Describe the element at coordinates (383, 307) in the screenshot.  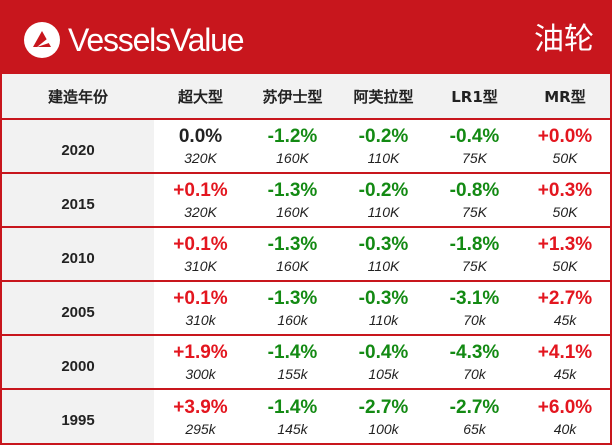
I see `value-cell-aframax: -0.3% 110k` at that location.